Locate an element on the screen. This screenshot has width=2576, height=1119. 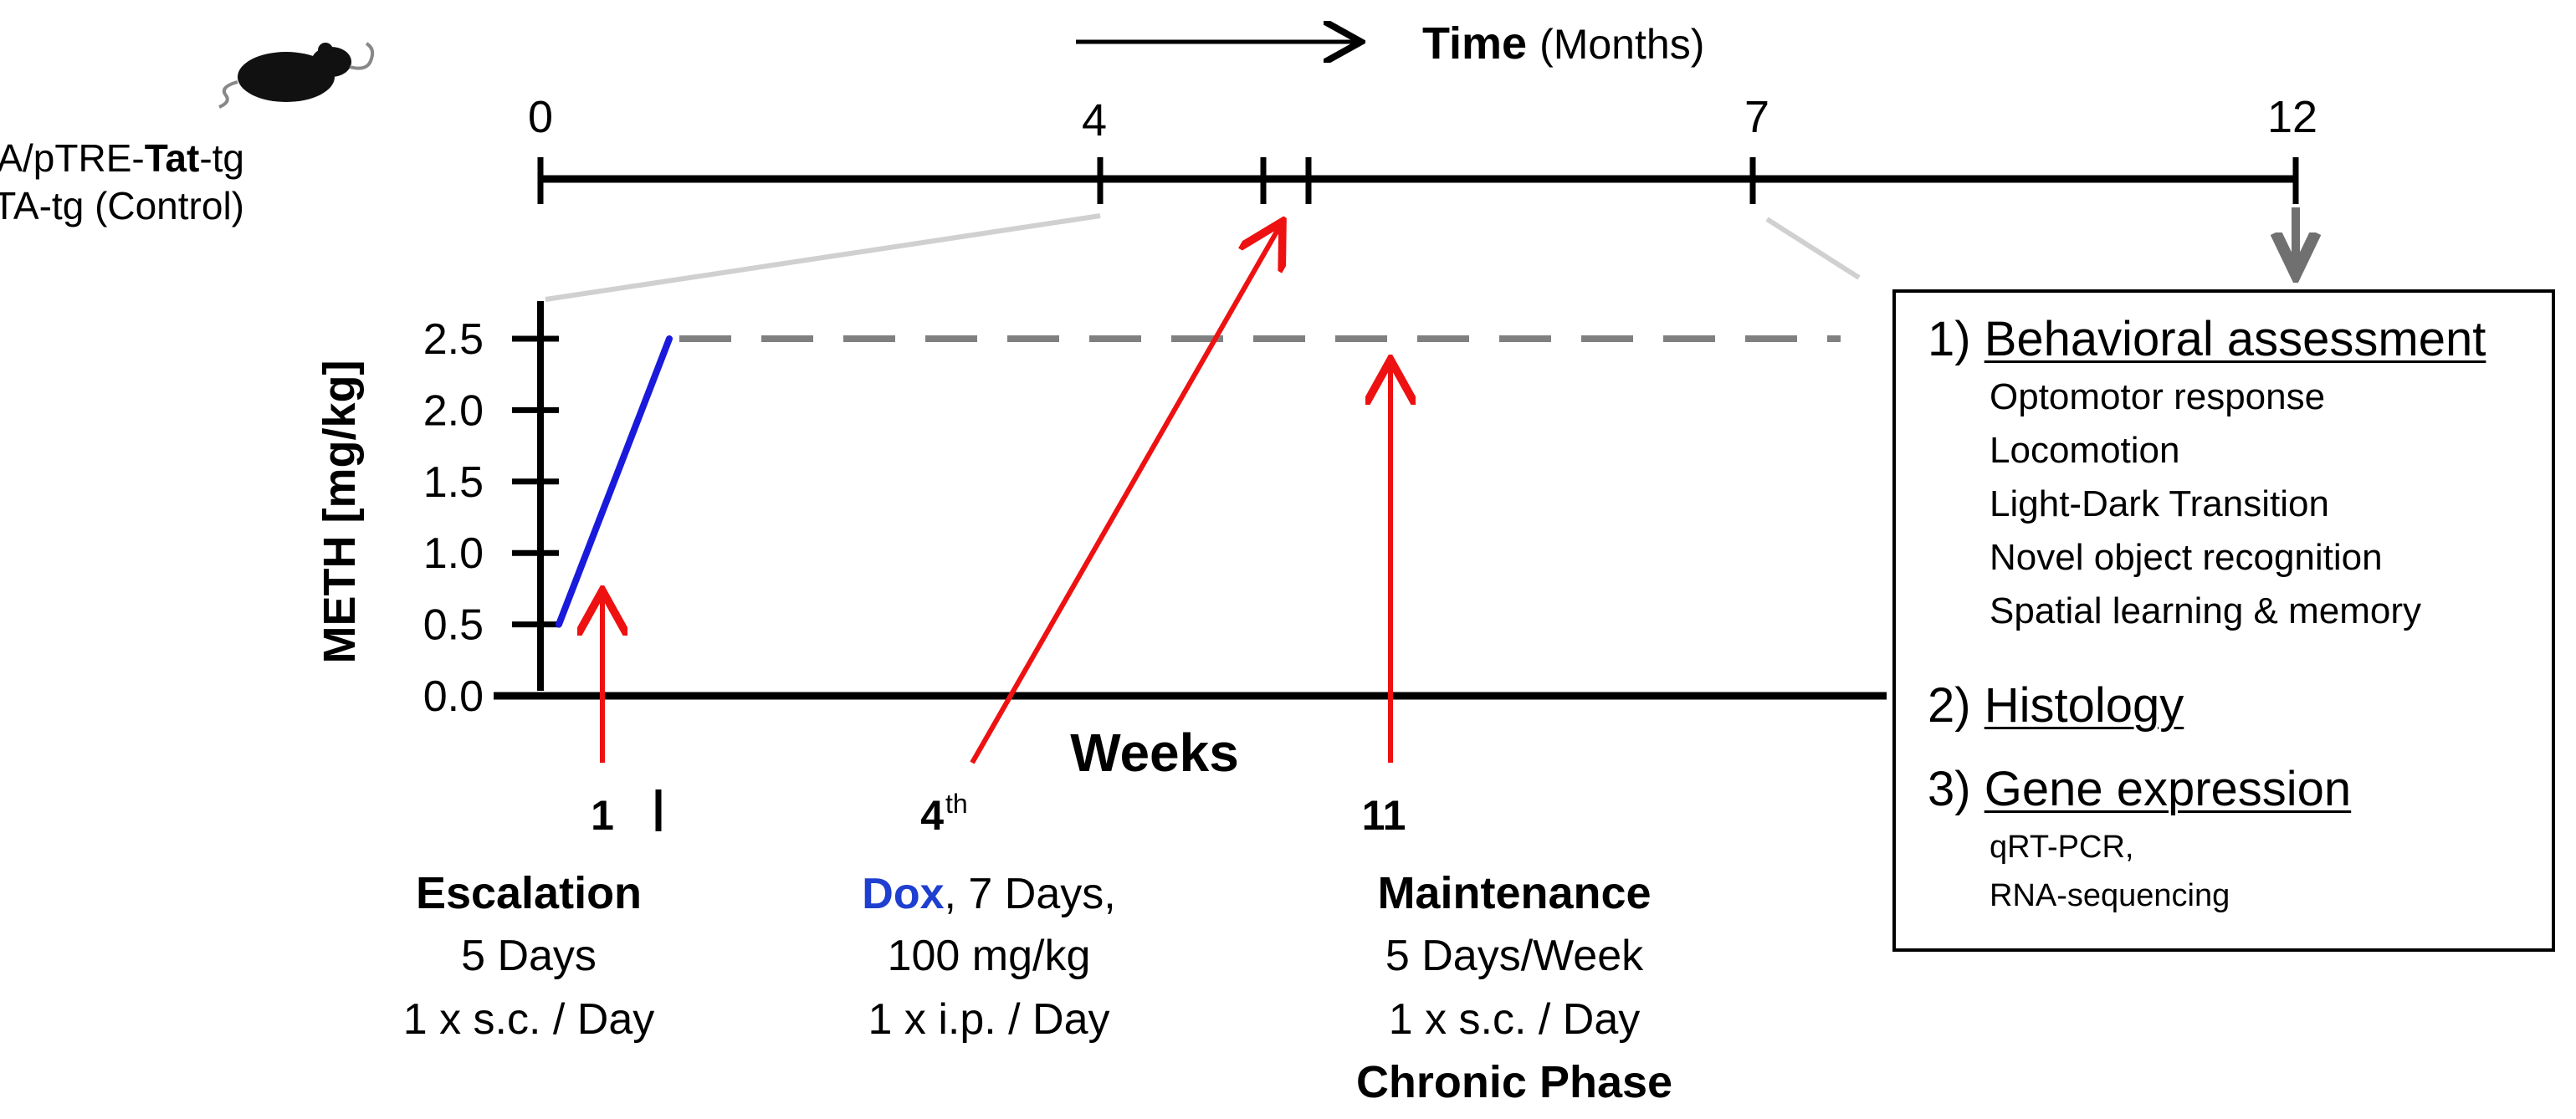
maintenance-dosing: 1 x s.c. / Day is located at coordinates (1515, 1019).